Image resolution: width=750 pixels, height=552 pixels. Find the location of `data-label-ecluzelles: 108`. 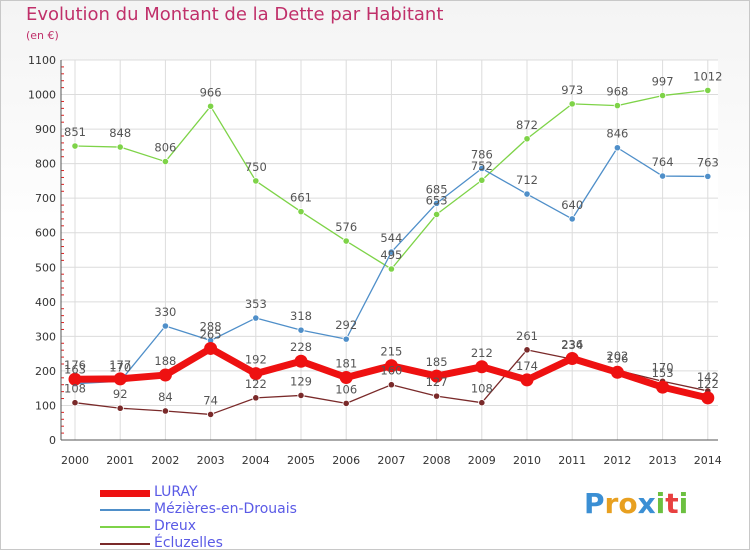

data-label-ecluzelles: 108 is located at coordinates (75, 389).